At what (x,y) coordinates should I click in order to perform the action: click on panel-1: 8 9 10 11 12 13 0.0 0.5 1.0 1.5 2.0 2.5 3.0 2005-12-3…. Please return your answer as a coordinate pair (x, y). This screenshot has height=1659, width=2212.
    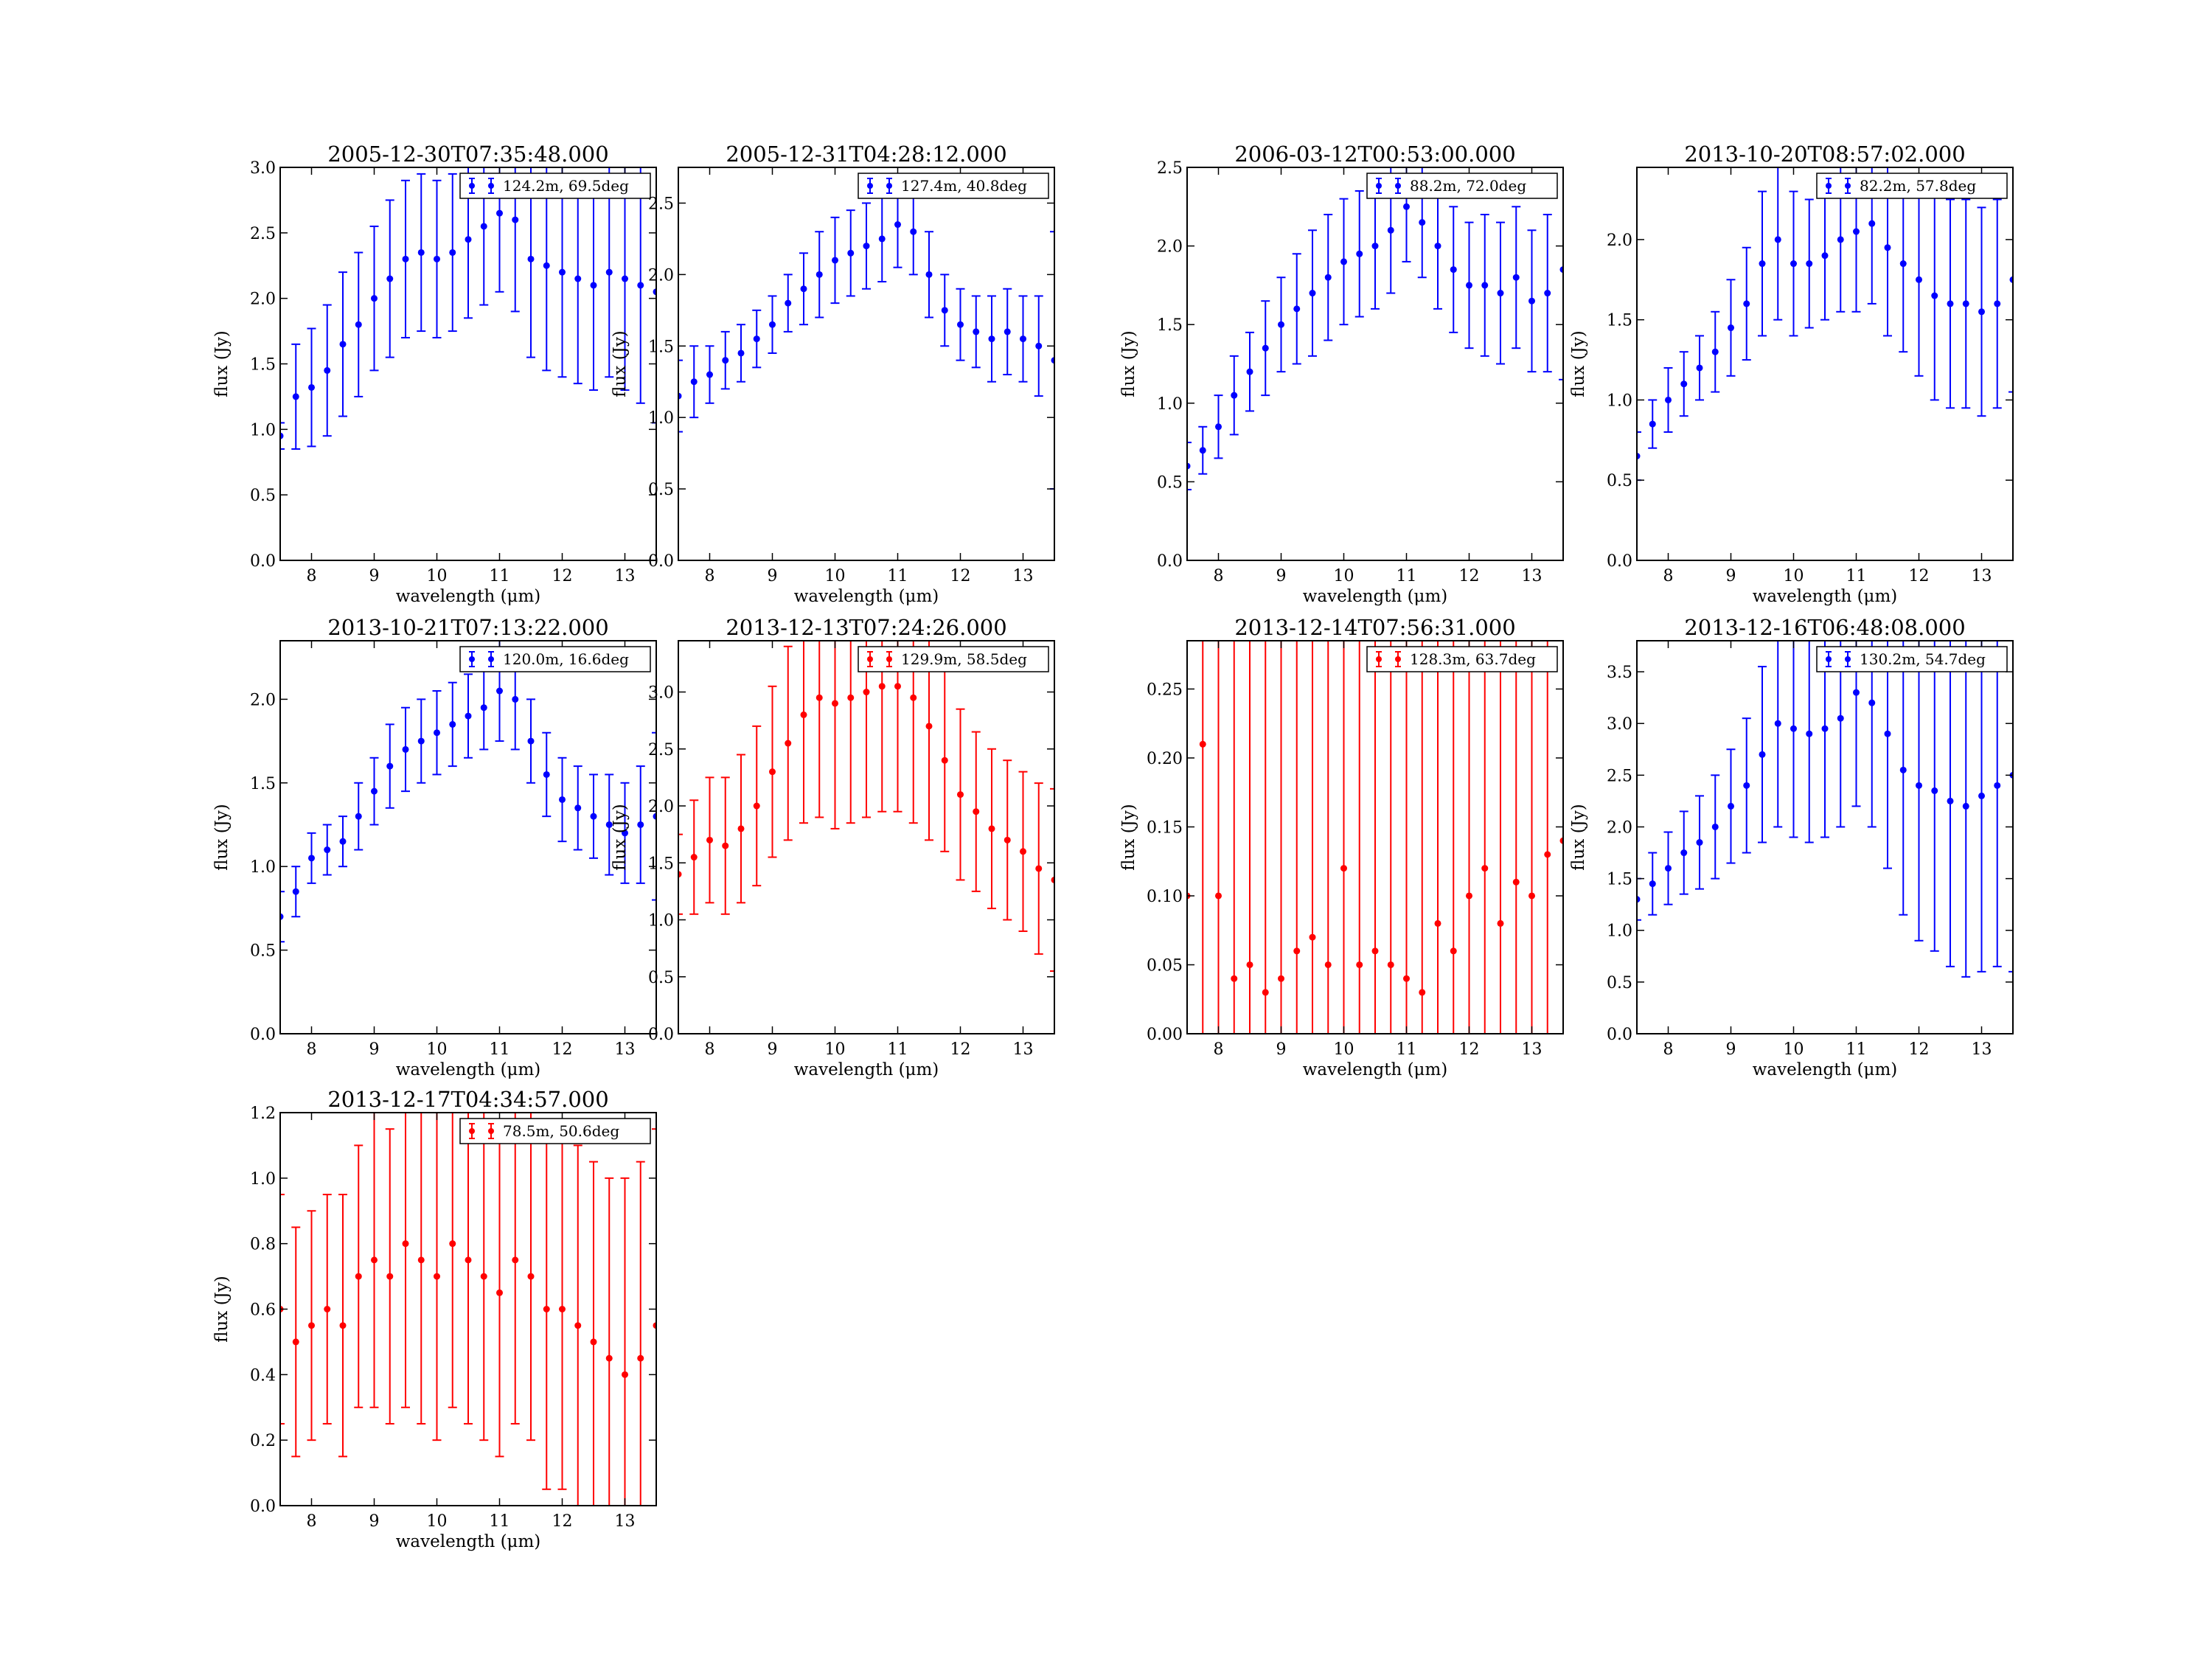
    Looking at the image, I should click on (434, 374).